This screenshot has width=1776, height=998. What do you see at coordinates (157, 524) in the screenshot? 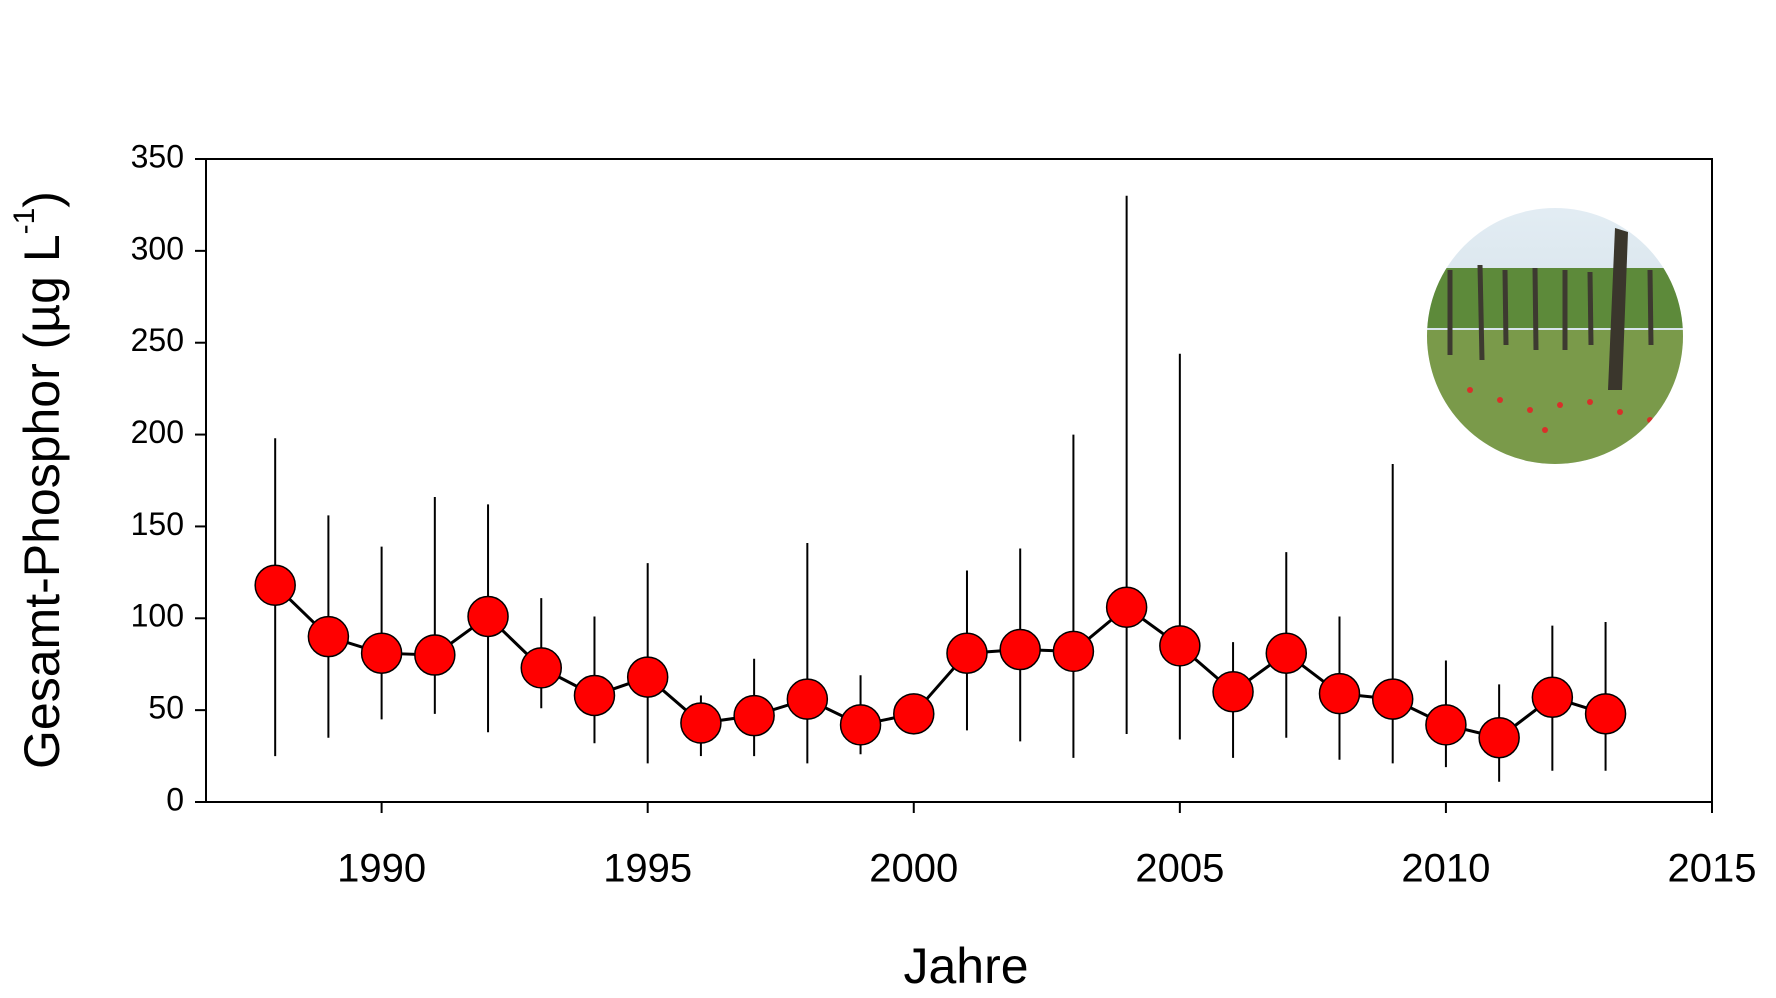
I see `y-tick-label: 150` at bounding box center [157, 524].